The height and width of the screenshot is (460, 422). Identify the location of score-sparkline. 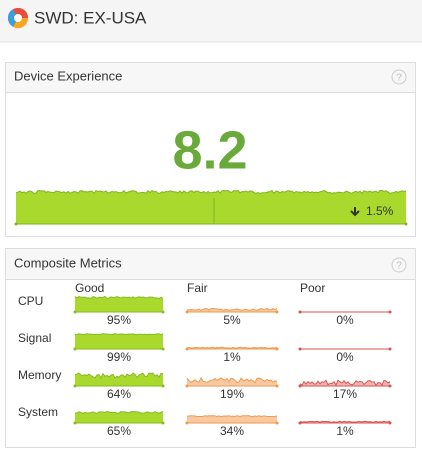
(211, 207).